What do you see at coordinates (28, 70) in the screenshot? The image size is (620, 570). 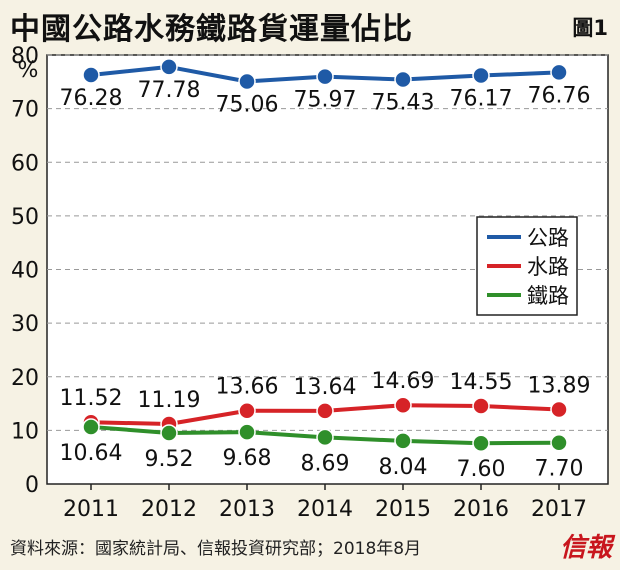 I see `y-axis-label: %` at bounding box center [28, 70].